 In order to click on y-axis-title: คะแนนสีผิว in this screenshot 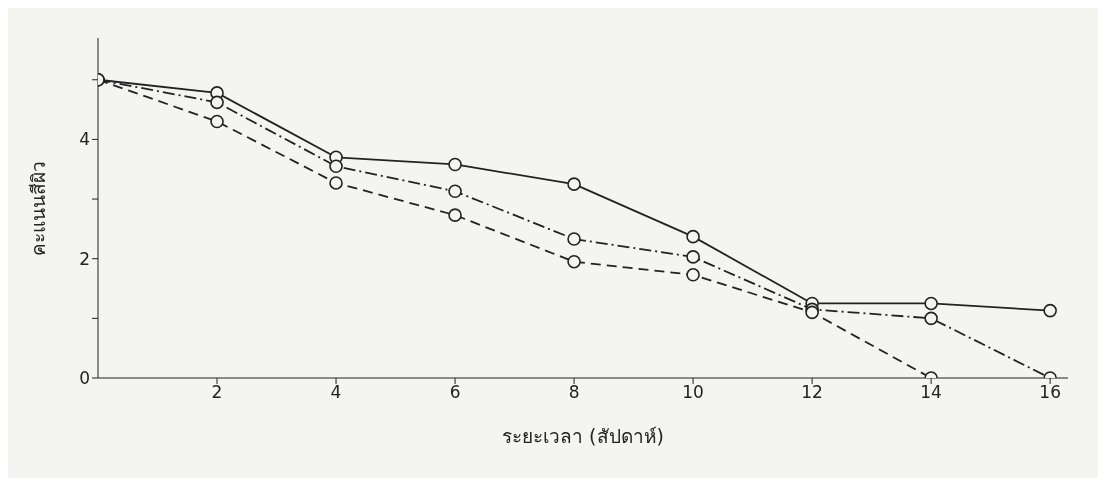, I will do `click(37, 208)`.